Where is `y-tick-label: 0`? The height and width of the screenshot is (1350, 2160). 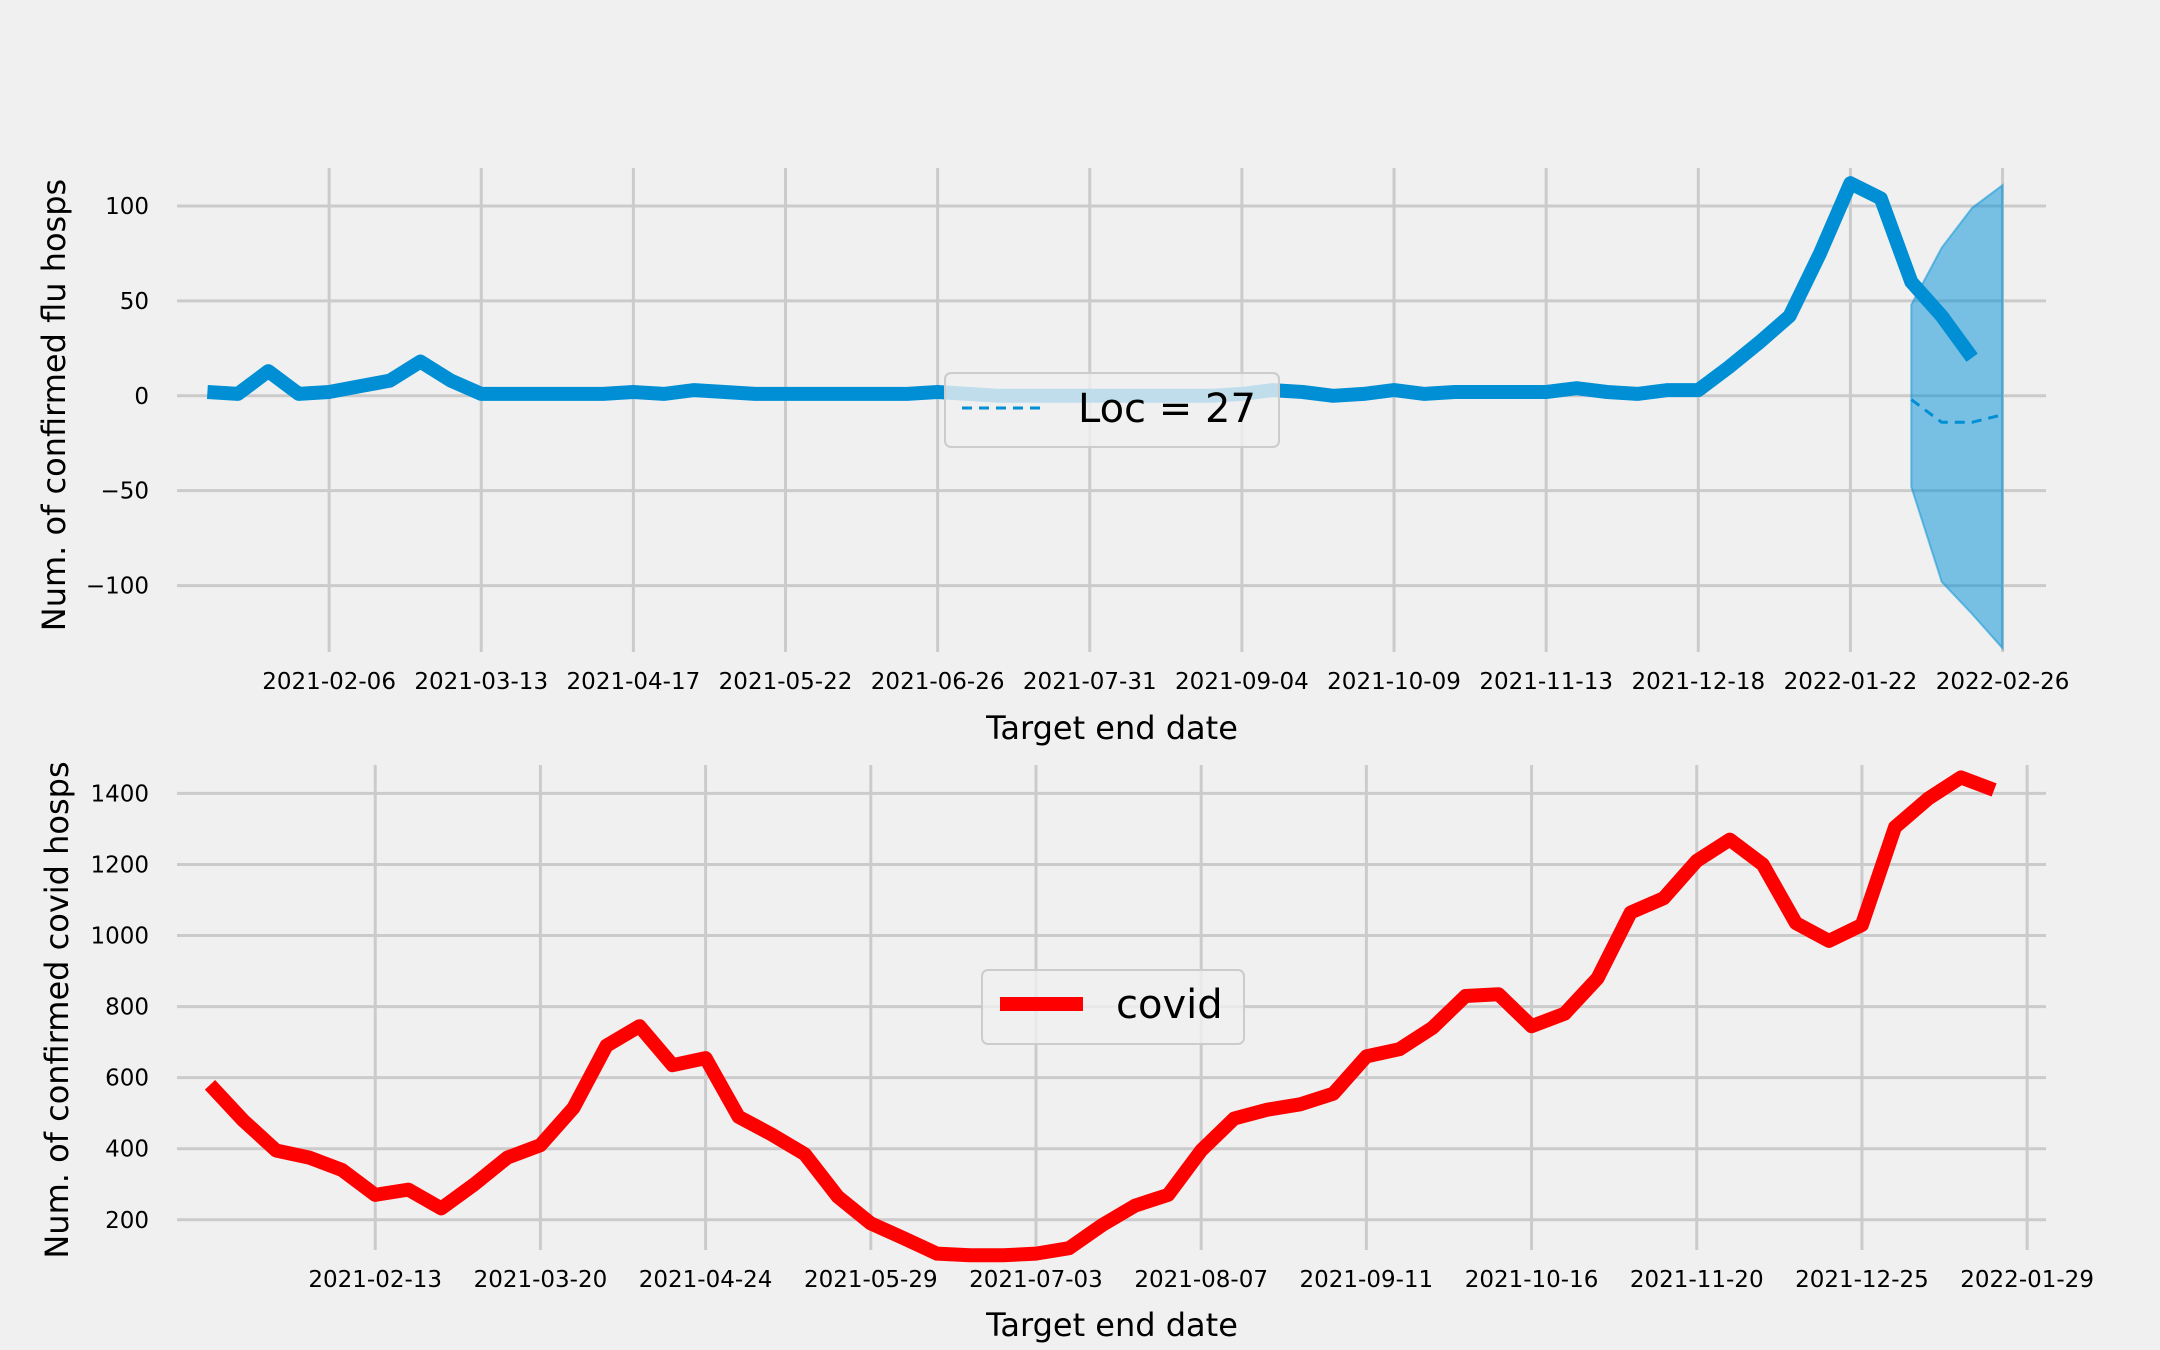 y-tick-label: 0 is located at coordinates (141, 397).